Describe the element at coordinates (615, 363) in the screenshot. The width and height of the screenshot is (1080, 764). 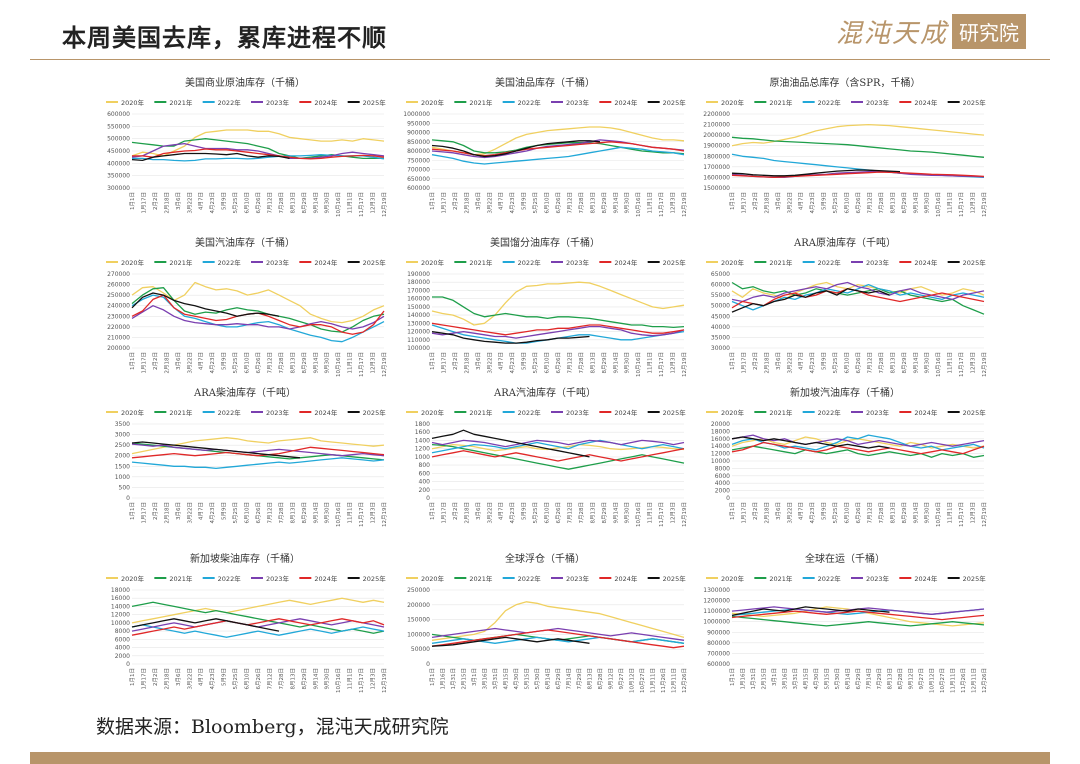
I see `x-tick-label: 9月14日` at that location.